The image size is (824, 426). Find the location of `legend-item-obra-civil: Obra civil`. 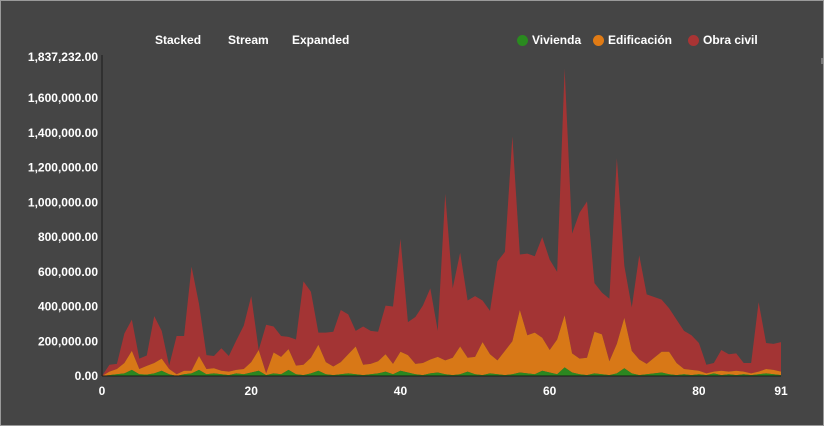

legend-item-obra-civil: Obra civil is located at coordinates (723, 40).